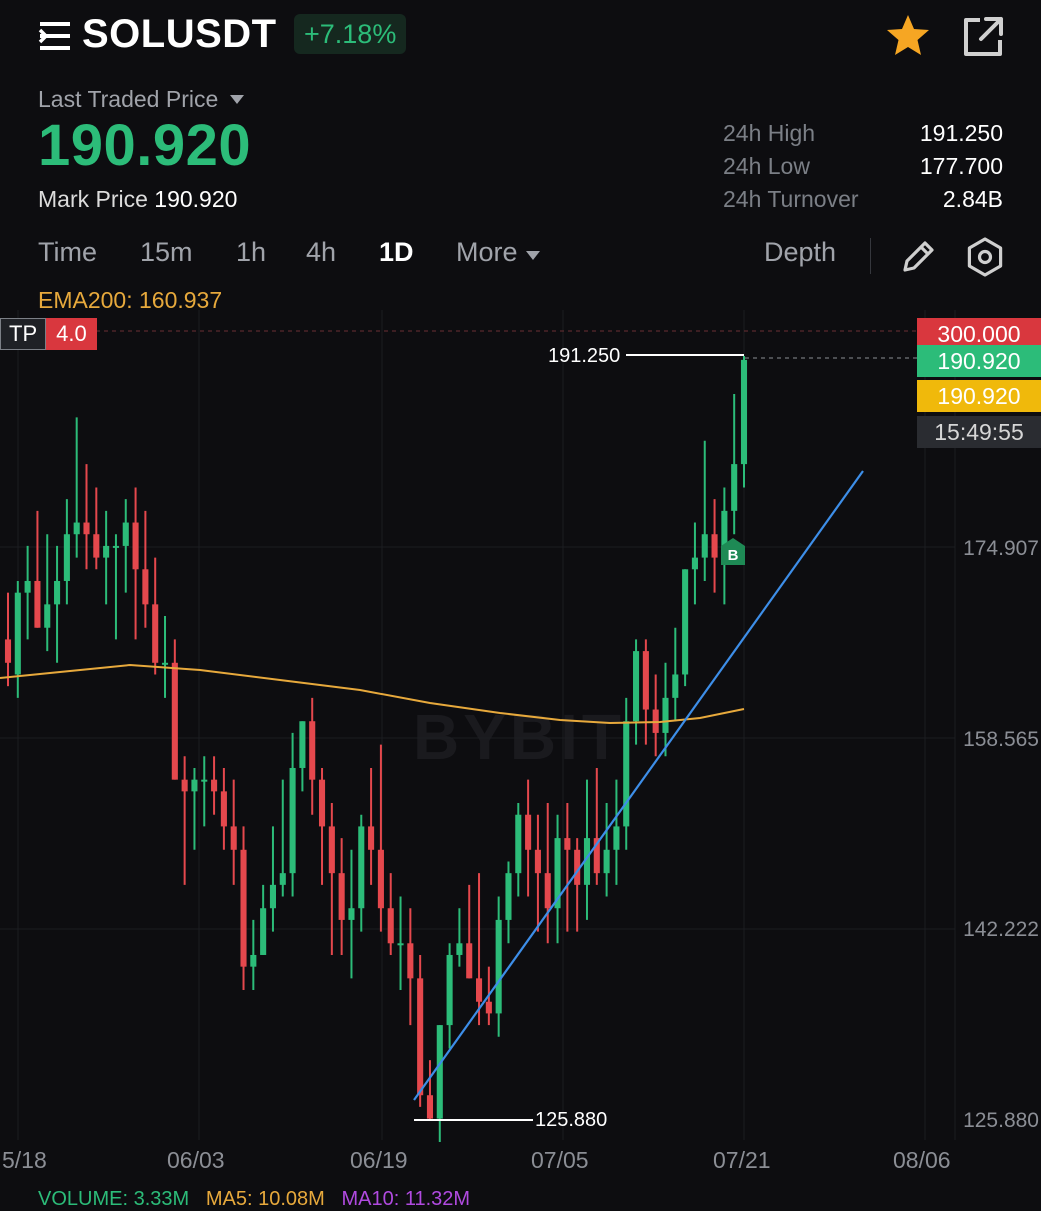 This screenshot has height=1211, width=1041. What do you see at coordinates (908, 35) in the screenshot?
I see `favorite-star-icon` at bounding box center [908, 35].